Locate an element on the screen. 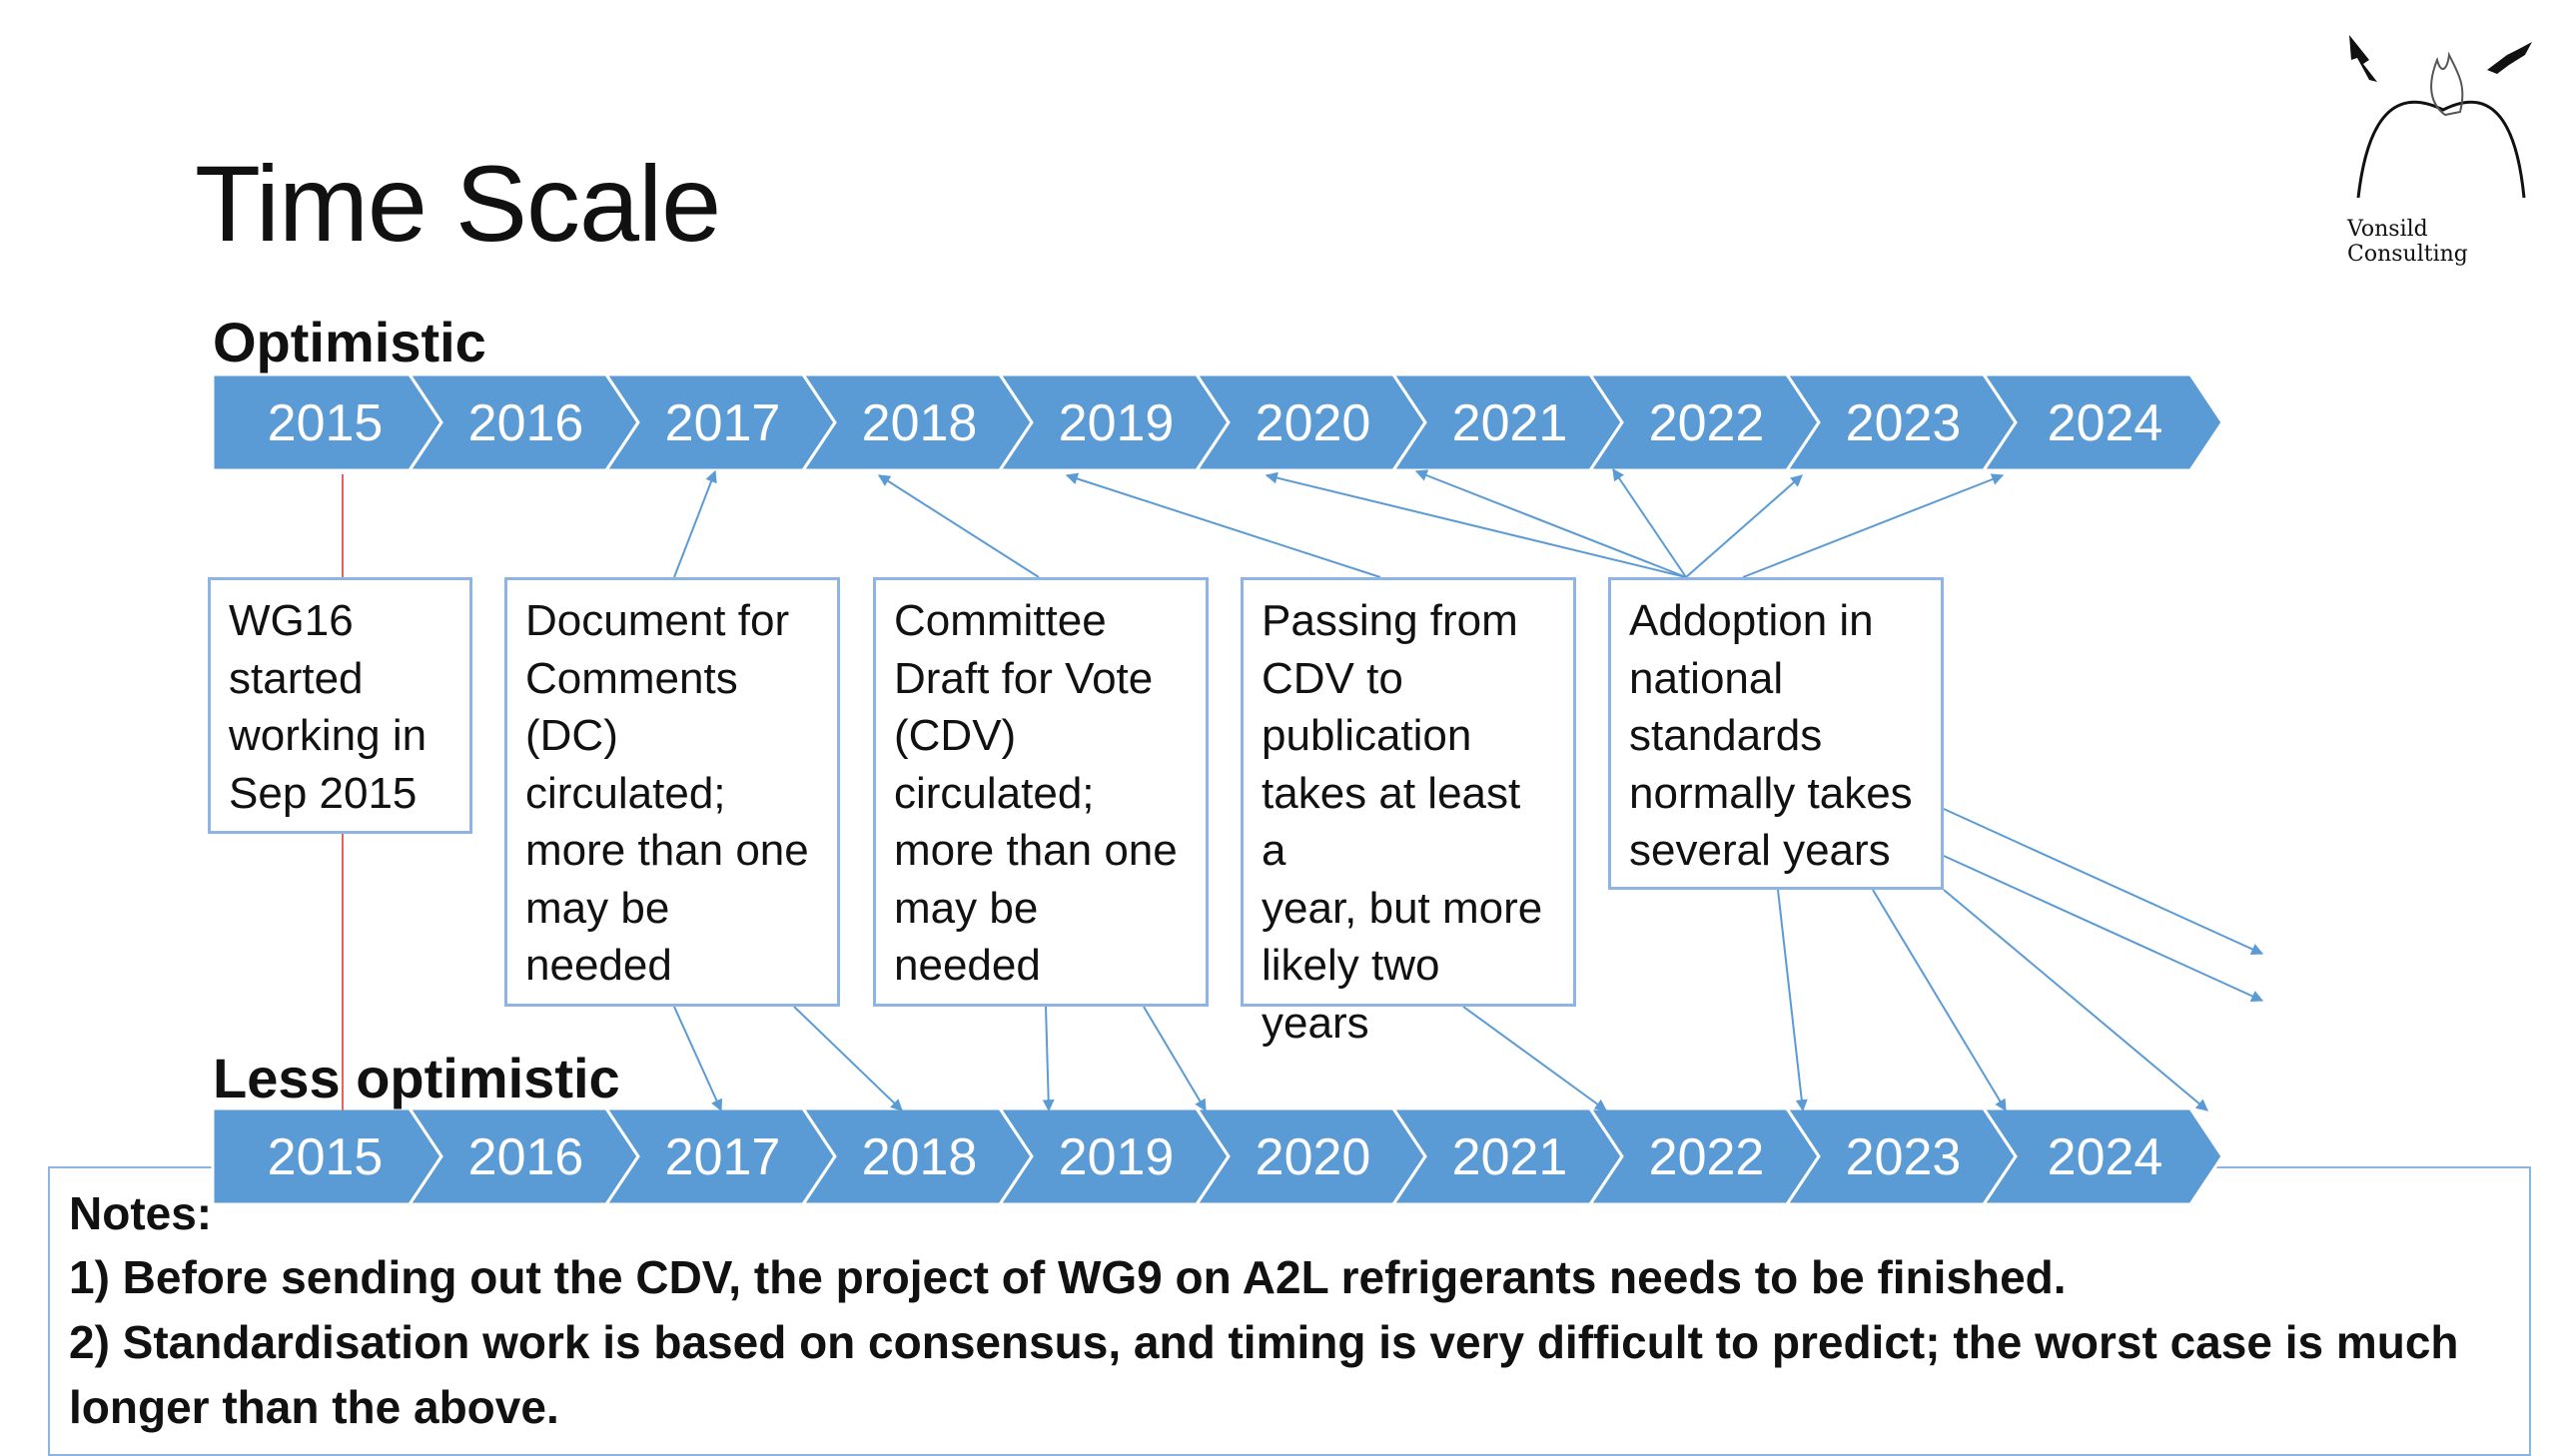 This screenshot has height=1456, width=2557. optimistic-chevron-2024 is located at coordinates (2102, 422).